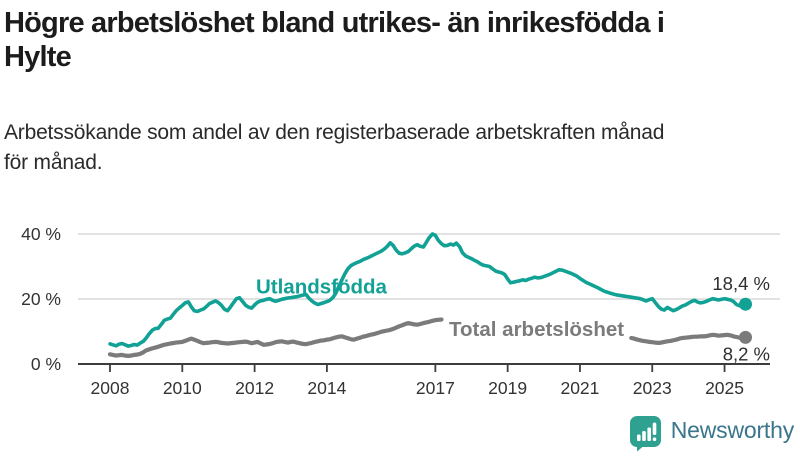  What do you see at coordinates (254, 388) in the screenshot?
I see `x-axis-label-2012: 2012` at bounding box center [254, 388].